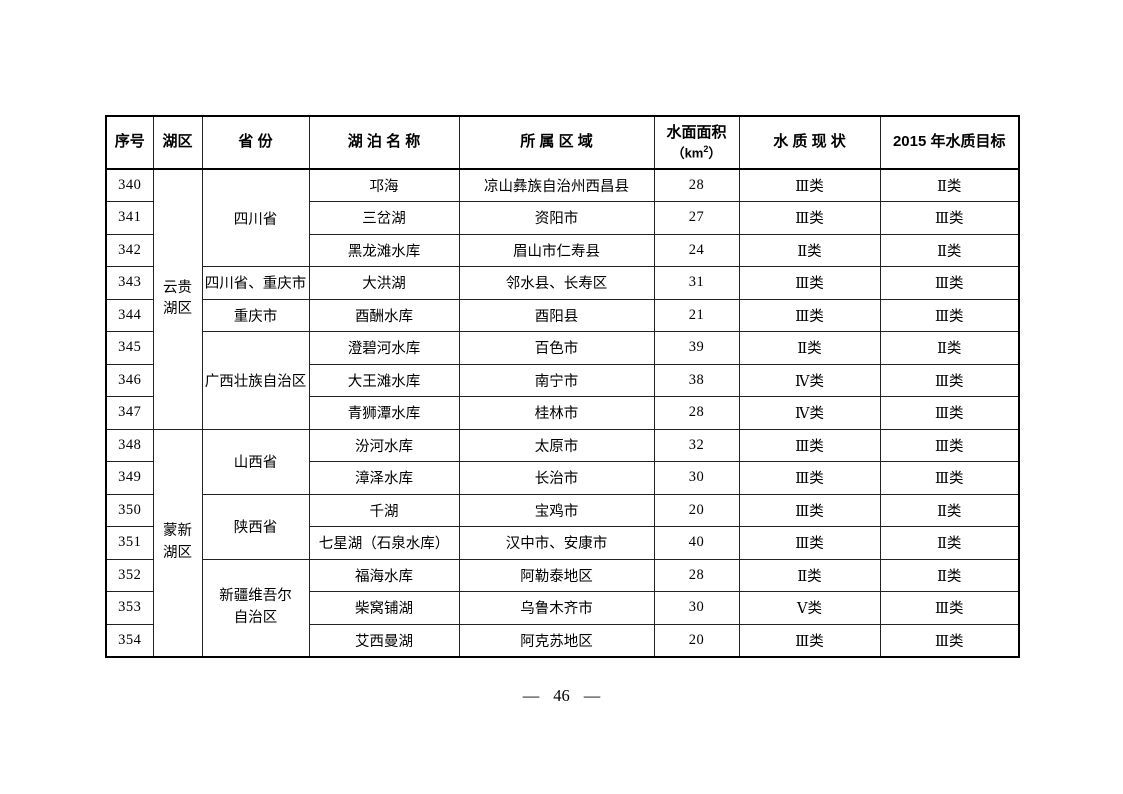 The height and width of the screenshot is (794, 1123). Describe the element at coordinates (384, 250) in the screenshot. I see `lake-name-cell: 黑龙滩水库` at that location.